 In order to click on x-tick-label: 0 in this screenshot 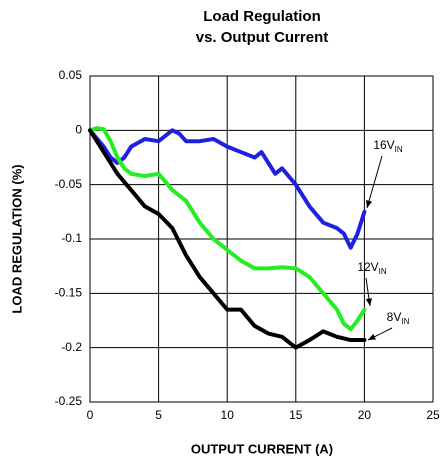, I will do `click(90, 415)`.